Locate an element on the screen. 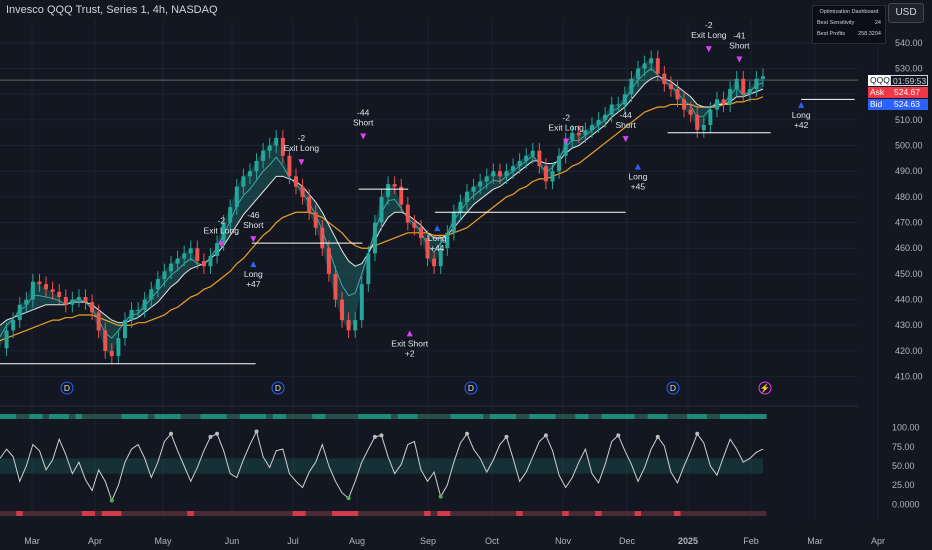  time-tick-label: Feb is located at coordinates (751, 541).